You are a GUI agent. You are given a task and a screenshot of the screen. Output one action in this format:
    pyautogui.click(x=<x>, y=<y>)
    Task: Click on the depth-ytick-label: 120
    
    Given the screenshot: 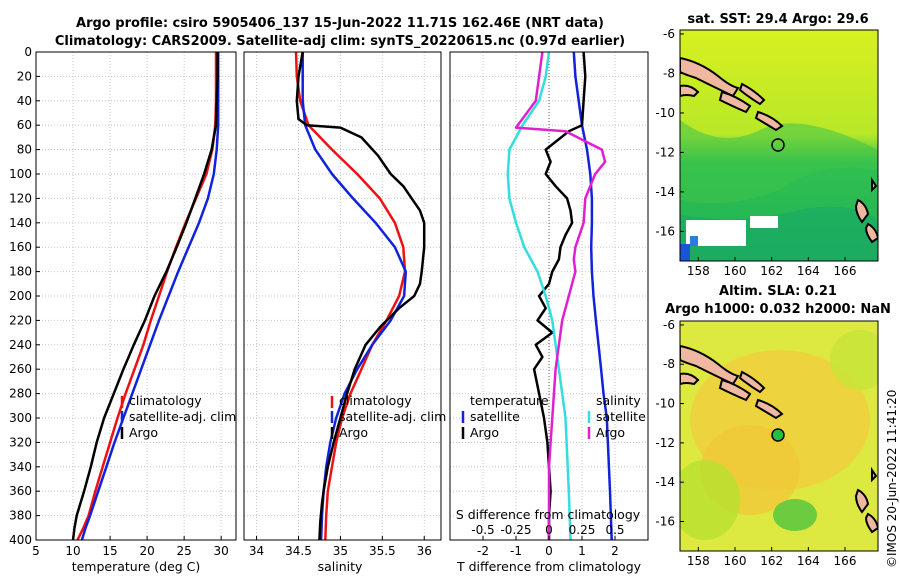 What is the action you would take?
    pyautogui.click(x=20, y=198)
    